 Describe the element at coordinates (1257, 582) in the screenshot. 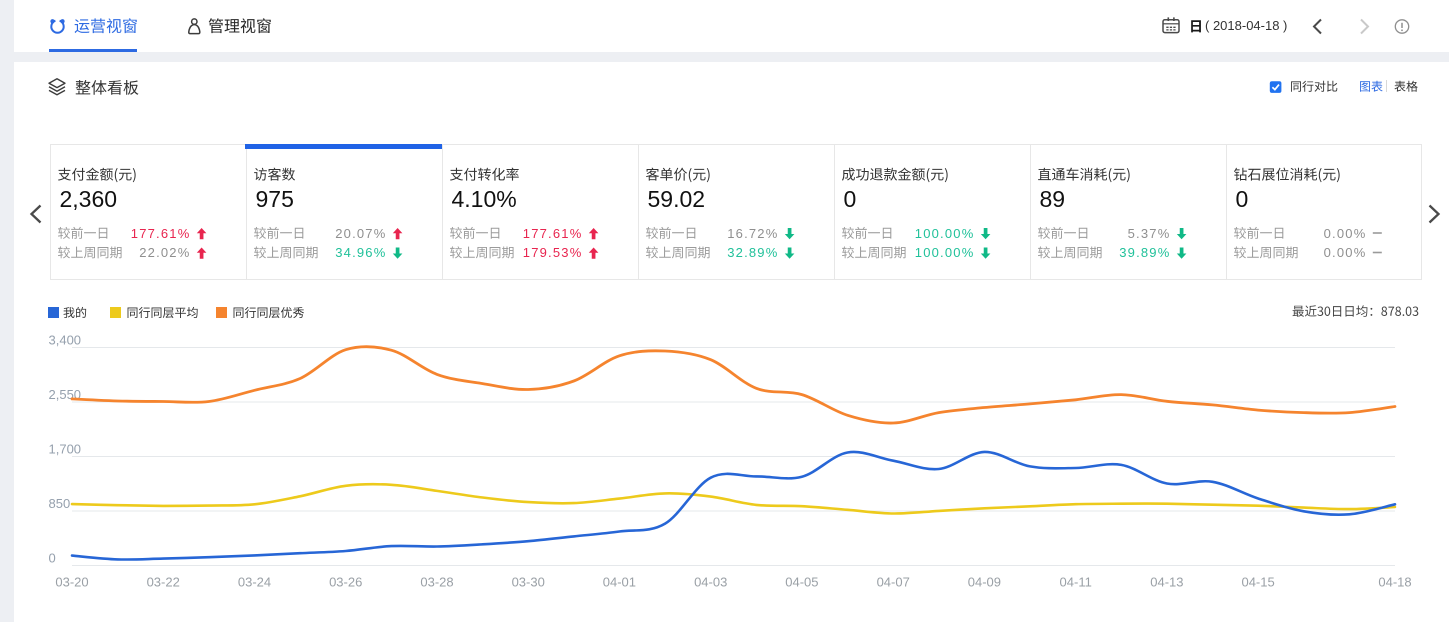

I see `svg-text: 04-15` at that location.